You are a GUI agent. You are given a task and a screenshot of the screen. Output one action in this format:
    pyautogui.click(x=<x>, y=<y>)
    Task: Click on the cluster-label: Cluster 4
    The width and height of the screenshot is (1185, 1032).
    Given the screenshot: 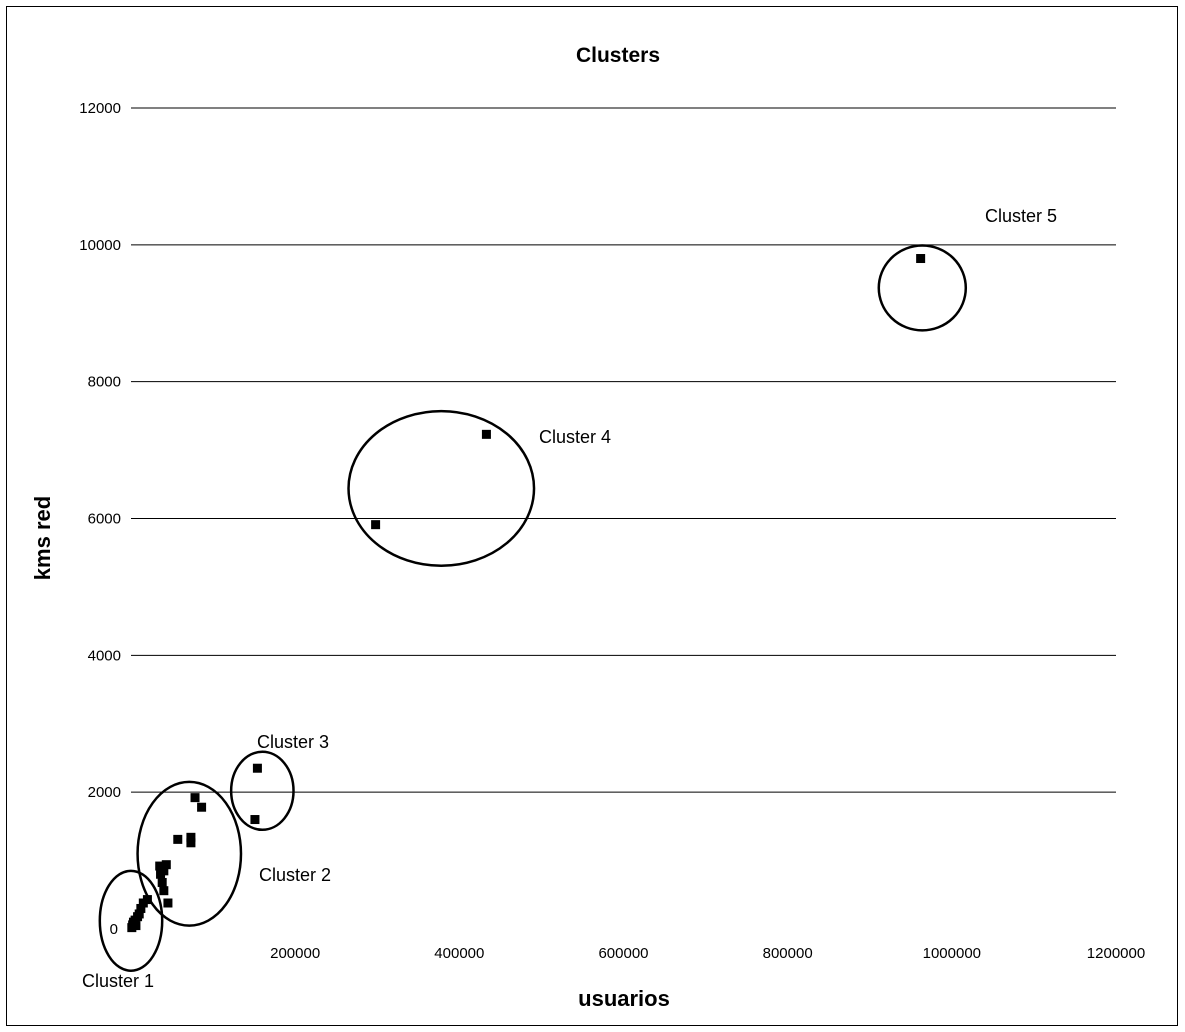 What is the action you would take?
    pyautogui.click(x=575, y=437)
    